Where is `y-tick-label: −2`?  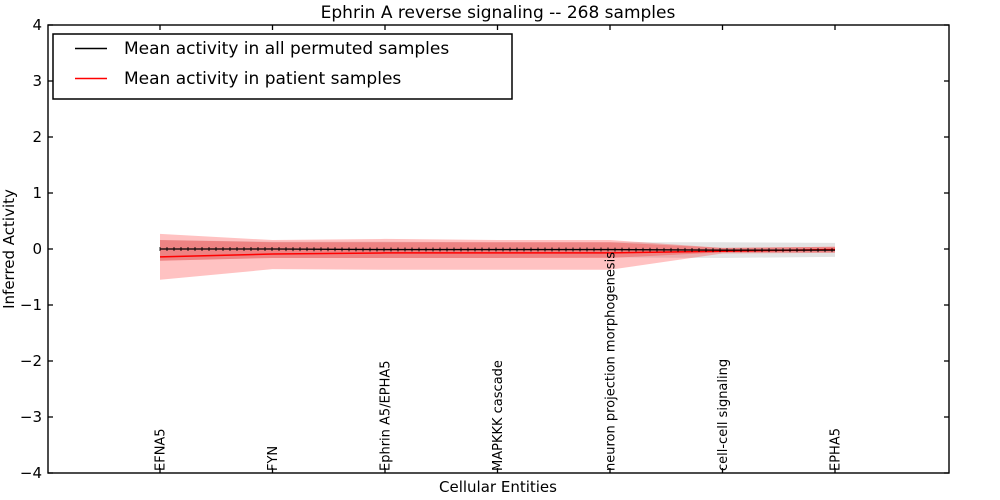 y-tick-label: −2 is located at coordinates (31, 361).